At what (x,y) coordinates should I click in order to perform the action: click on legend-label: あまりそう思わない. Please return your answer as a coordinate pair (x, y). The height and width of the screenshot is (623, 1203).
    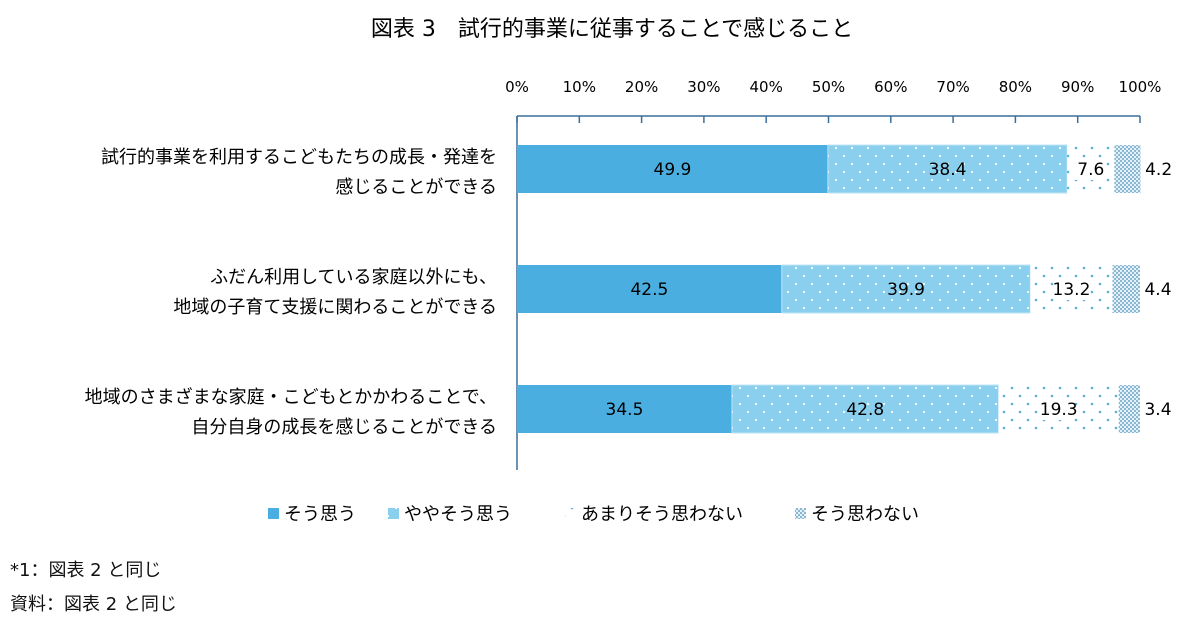
    Looking at the image, I should click on (662, 514).